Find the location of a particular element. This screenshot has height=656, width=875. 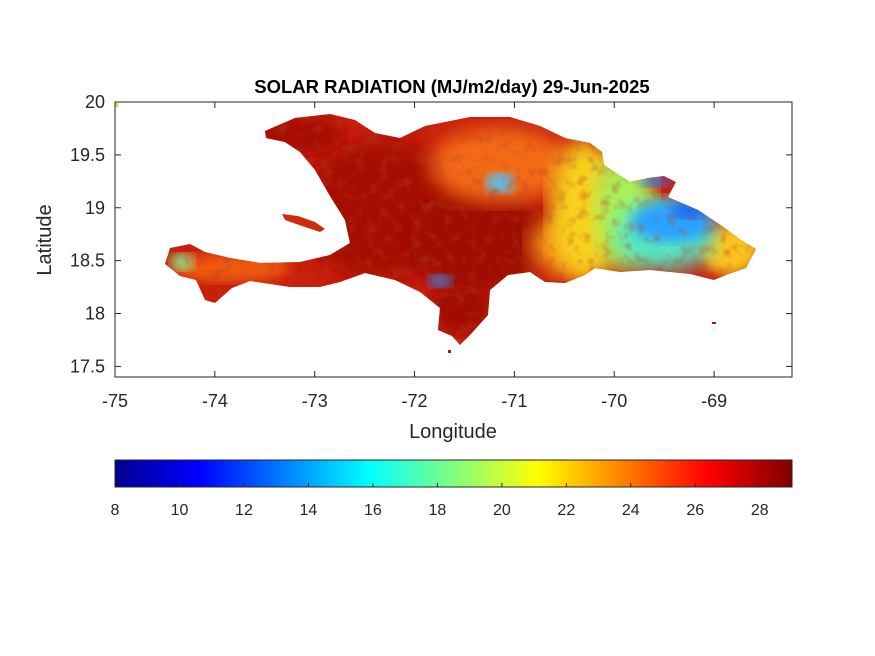

x-axis-label: Longitude is located at coordinates (453, 432).